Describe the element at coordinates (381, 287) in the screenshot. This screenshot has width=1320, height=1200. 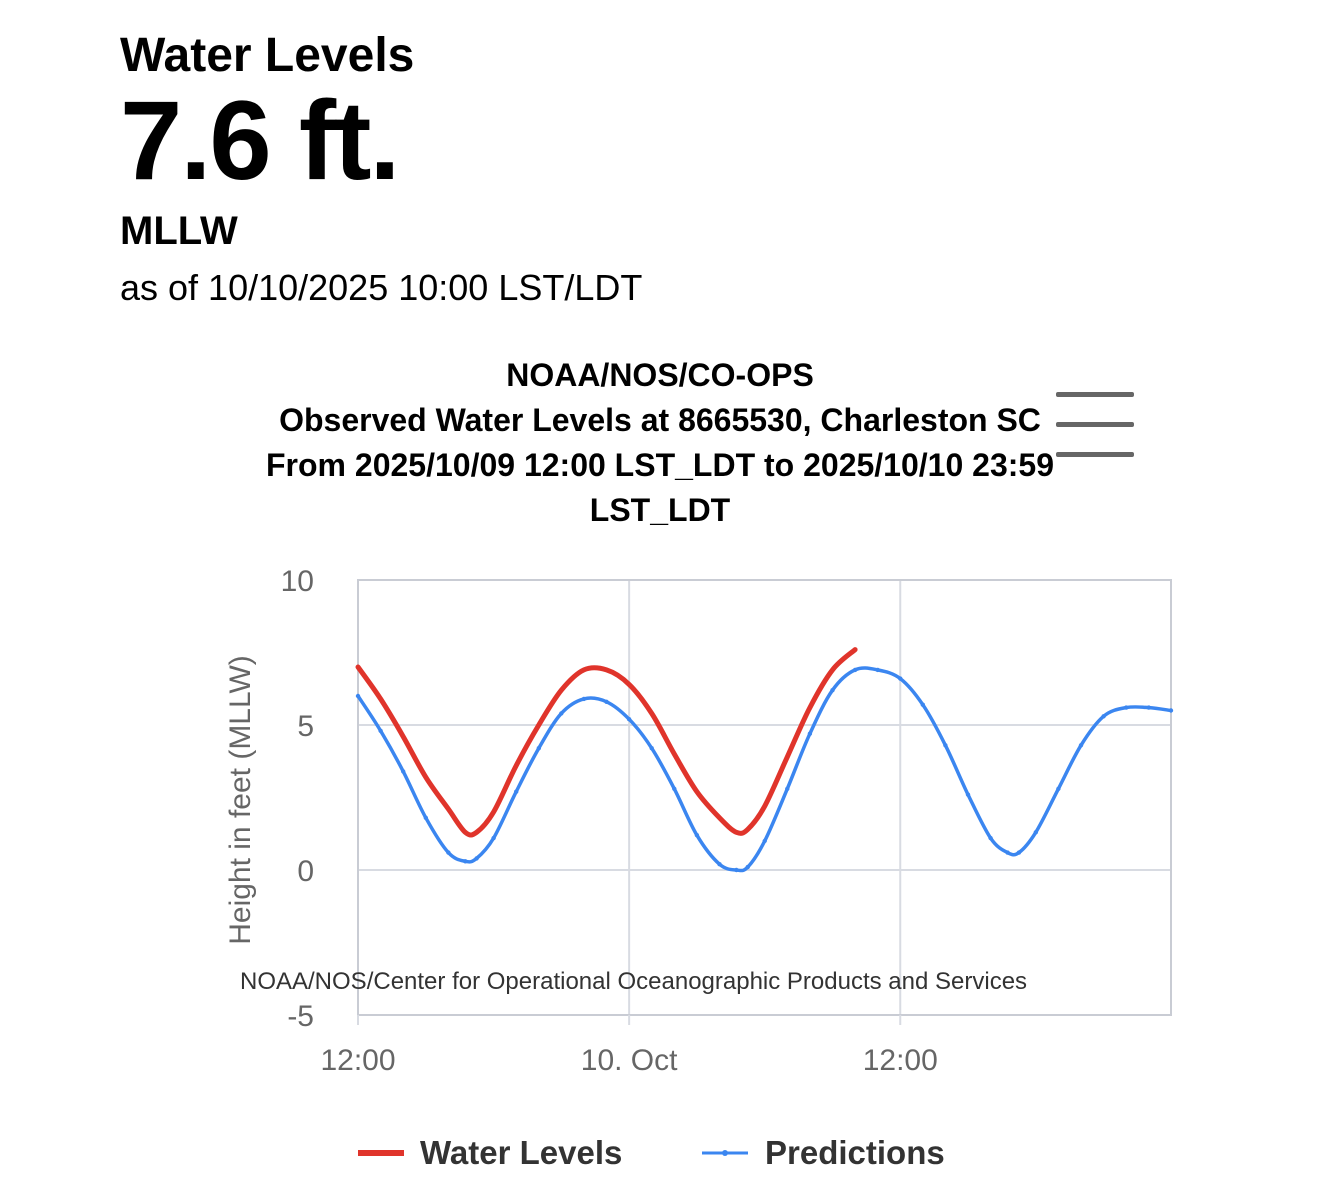
I see `as-of-timestamp: as of 10/10/2025 10:00 LST/LDT` at that location.